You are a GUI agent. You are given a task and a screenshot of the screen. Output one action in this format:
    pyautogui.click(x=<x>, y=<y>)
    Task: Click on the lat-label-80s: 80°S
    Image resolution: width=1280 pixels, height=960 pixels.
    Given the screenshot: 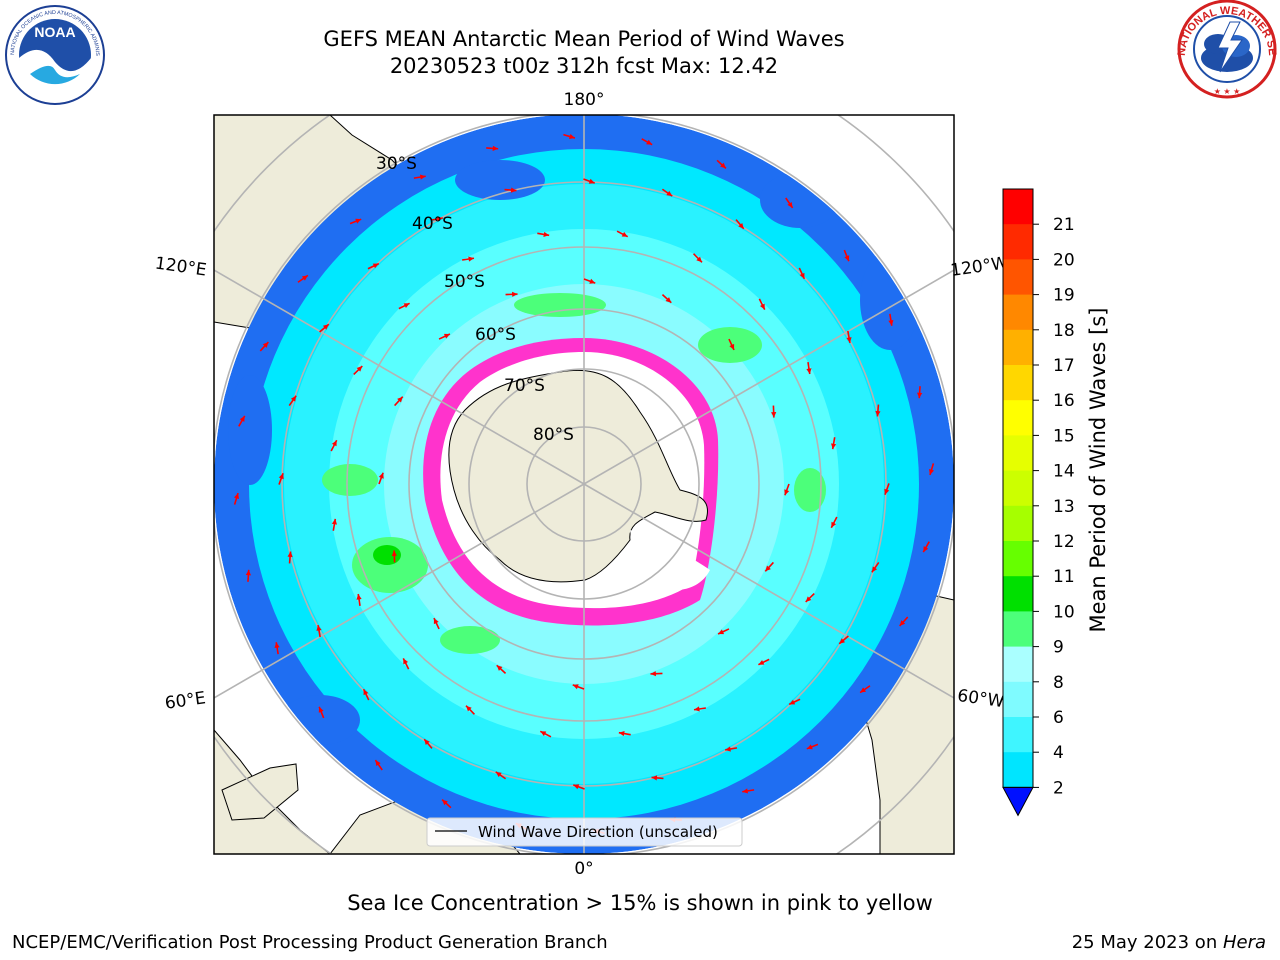 What is the action you would take?
    pyautogui.click(x=553, y=435)
    